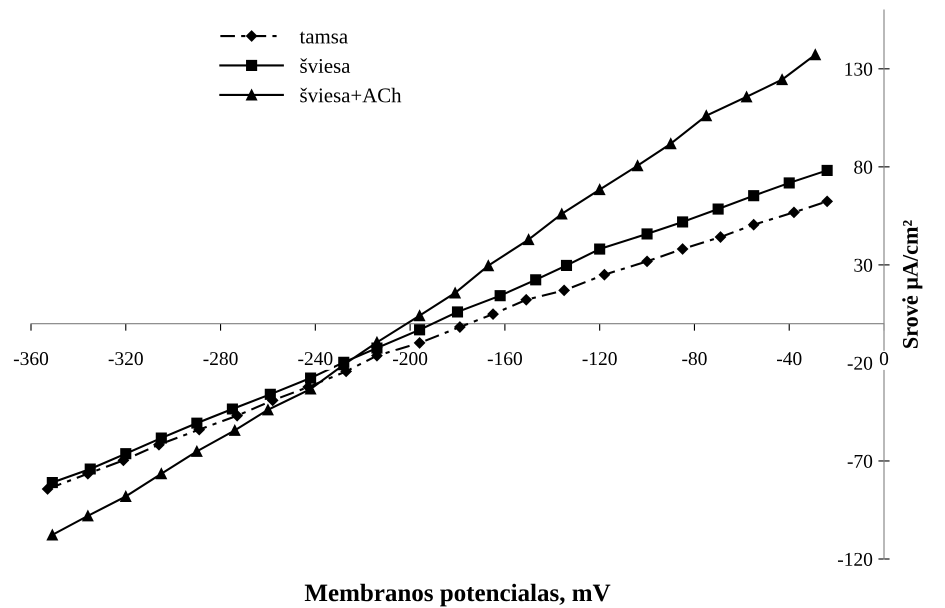 The width and height of the screenshot is (945, 608). Describe the element at coordinates (912, 284) in the screenshot. I see `y-axis-title: Srovė μA/cm²` at that location.